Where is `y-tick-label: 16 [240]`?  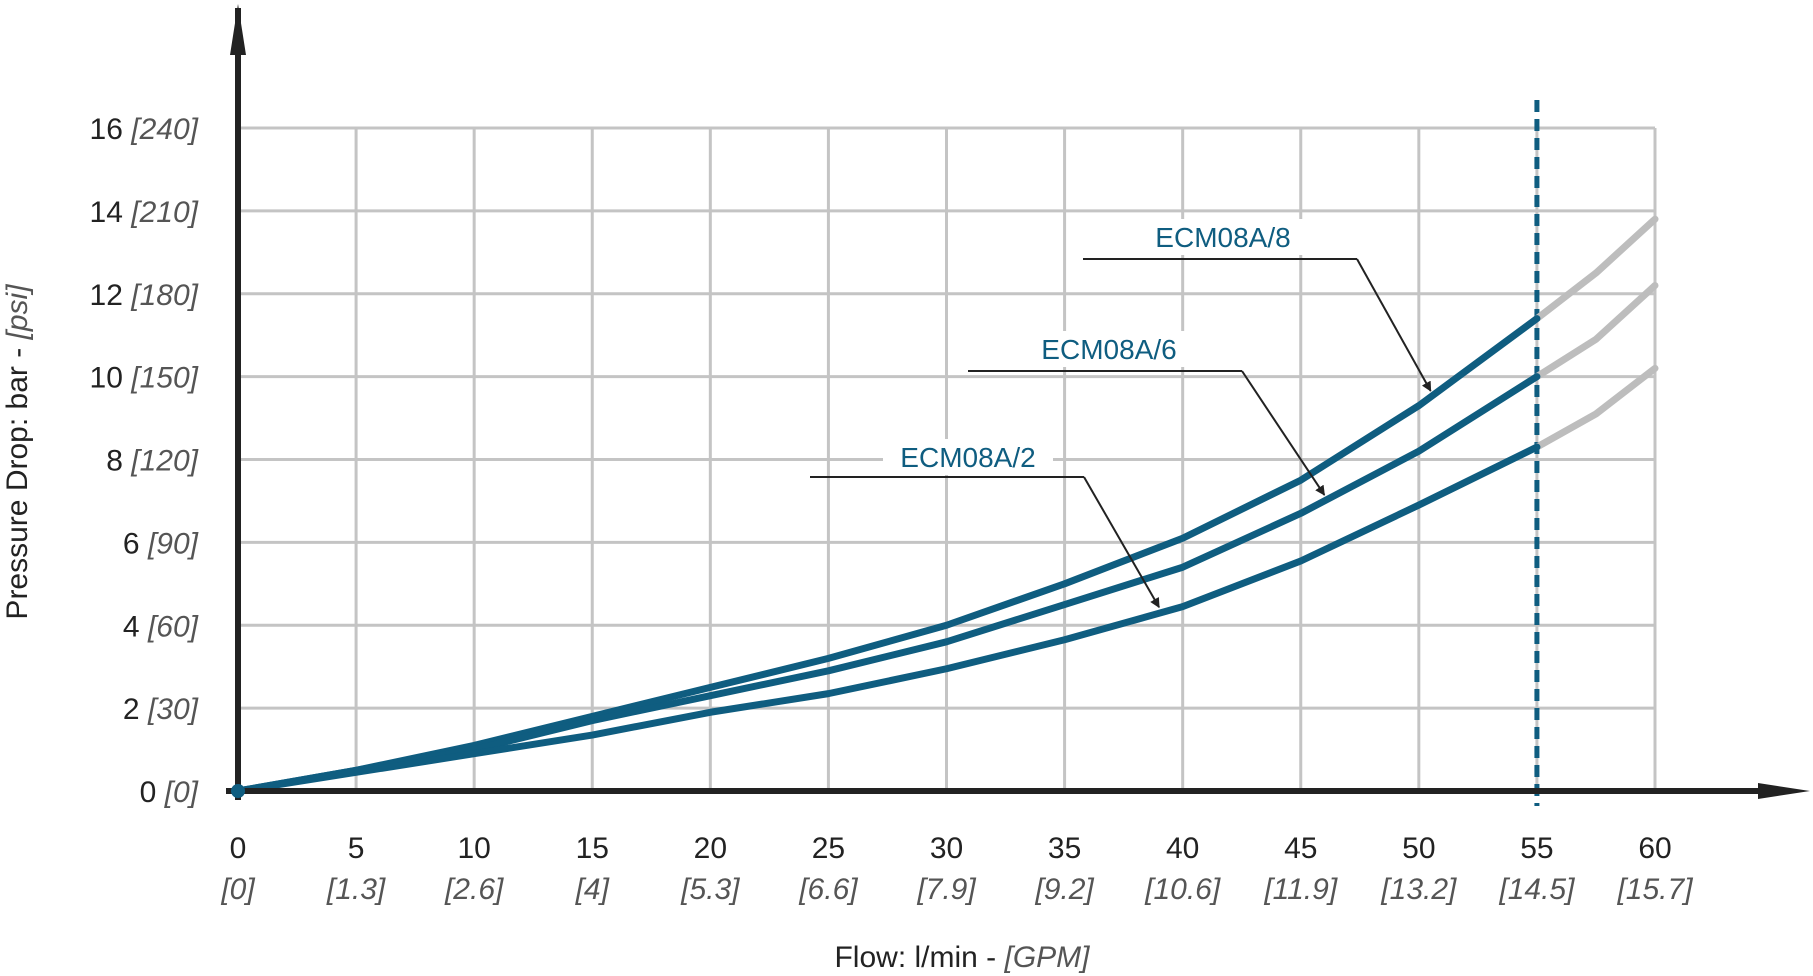
y-tick-label: 16 [240] is located at coordinates (144, 129).